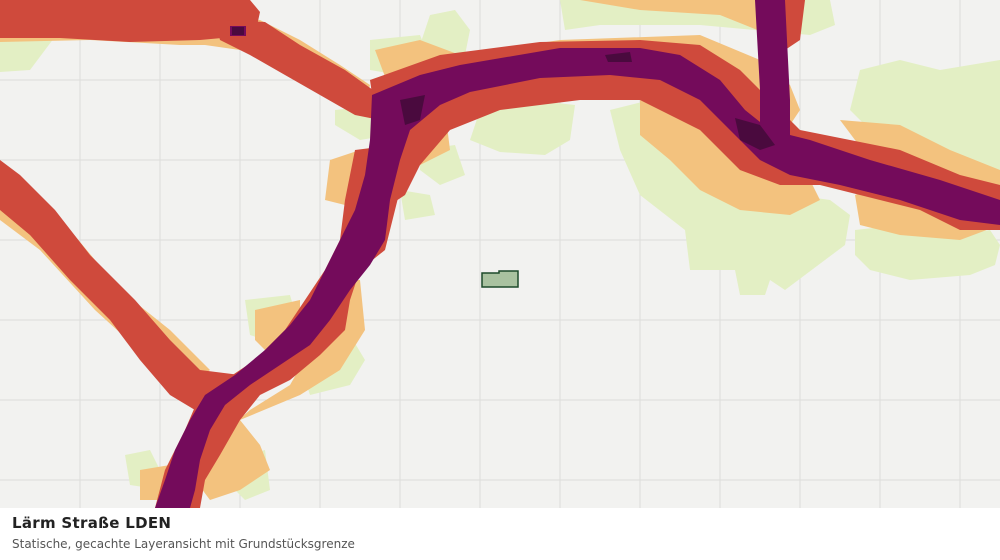  What do you see at coordinates (92, 523) in the screenshot?
I see `layer-title: Lärm Straße LDEN` at bounding box center [92, 523].